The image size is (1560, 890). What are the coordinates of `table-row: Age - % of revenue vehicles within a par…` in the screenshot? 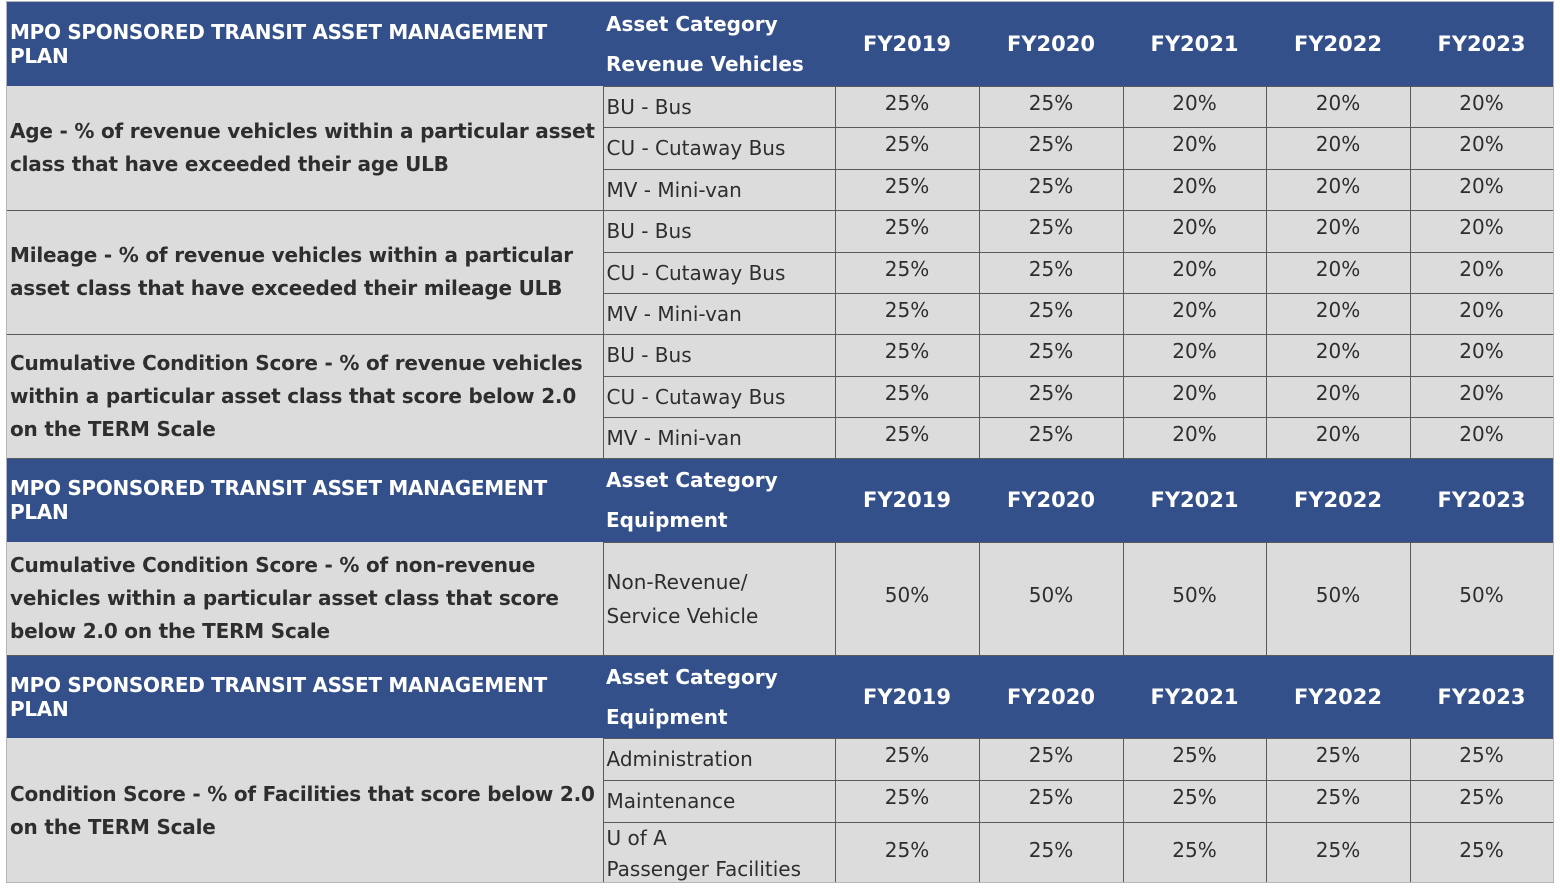 It's located at (780, 148).